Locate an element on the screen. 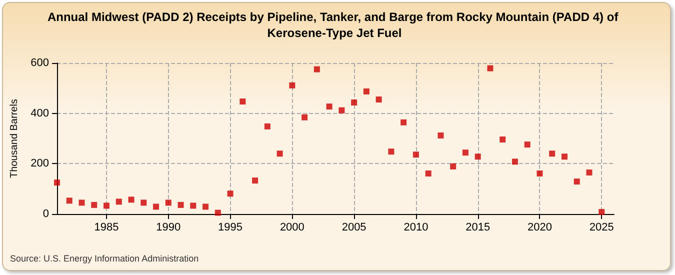  y-tick-label: 600 is located at coordinates (39, 63).